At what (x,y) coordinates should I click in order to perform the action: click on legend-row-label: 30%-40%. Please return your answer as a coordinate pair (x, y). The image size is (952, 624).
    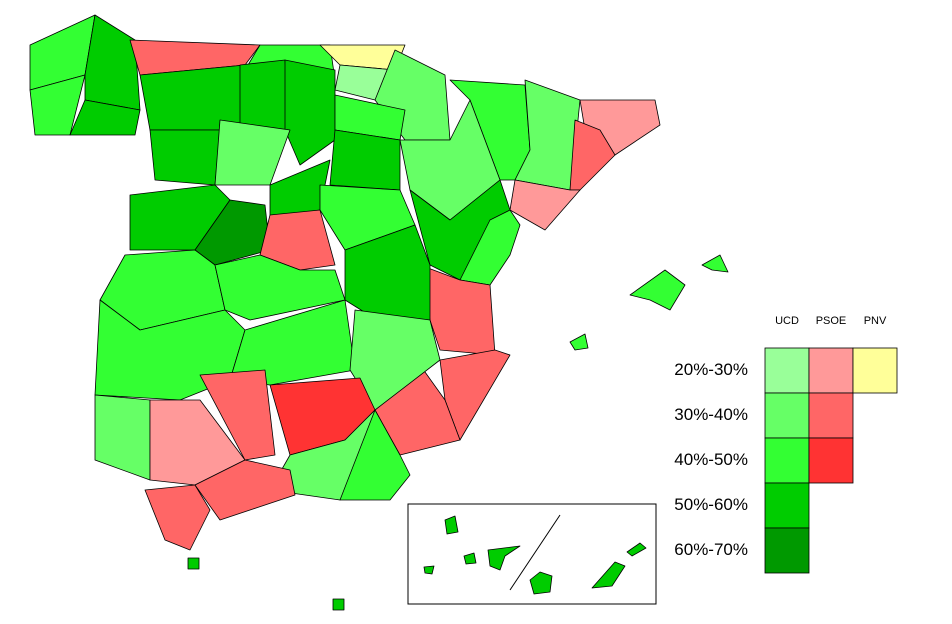
    Looking at the image, I should click on (711, 414).